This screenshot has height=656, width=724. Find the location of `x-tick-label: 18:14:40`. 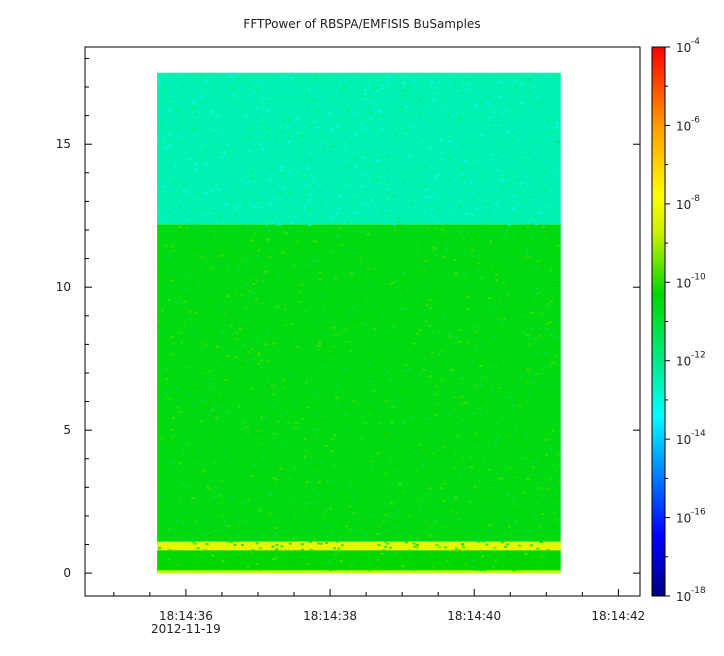

x-tick-label: 18:14:40 is located at coordinates (474, 616).